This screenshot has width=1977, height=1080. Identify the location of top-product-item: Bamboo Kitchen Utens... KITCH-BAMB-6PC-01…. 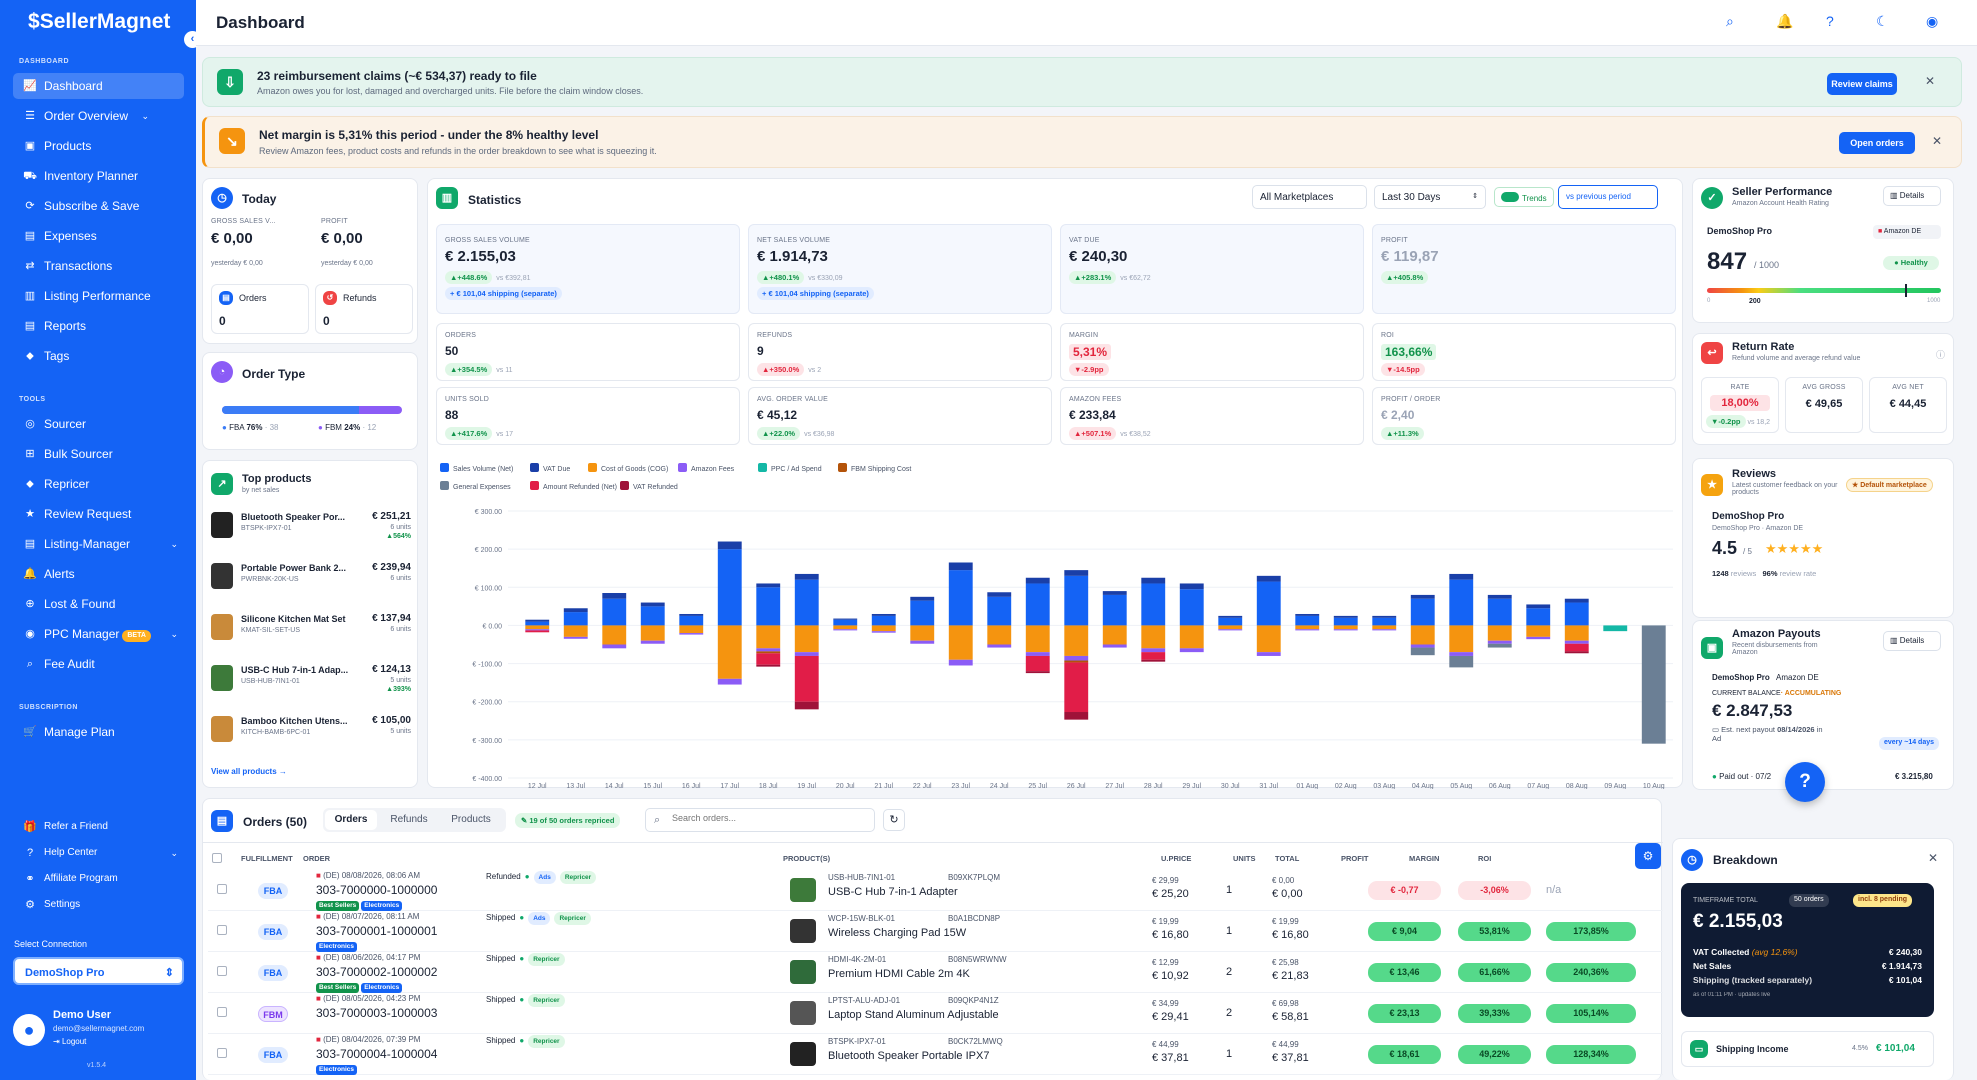
(311, 733).